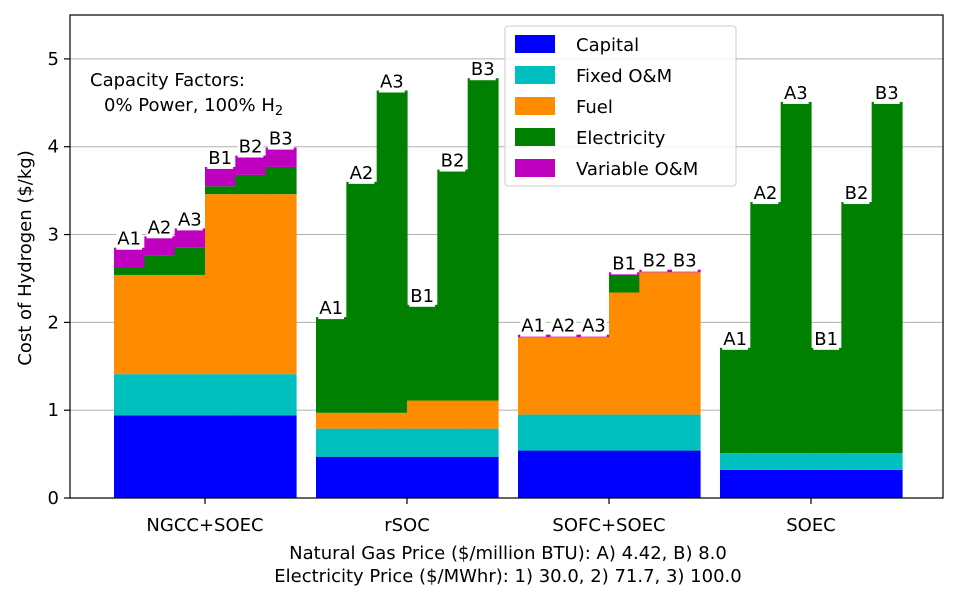 Image resolution: width=958 pixels, height=602 pixels. Describe the element at coordinates (53, 322) in the screenshot. I see `y-tick-label: 2` at that location.